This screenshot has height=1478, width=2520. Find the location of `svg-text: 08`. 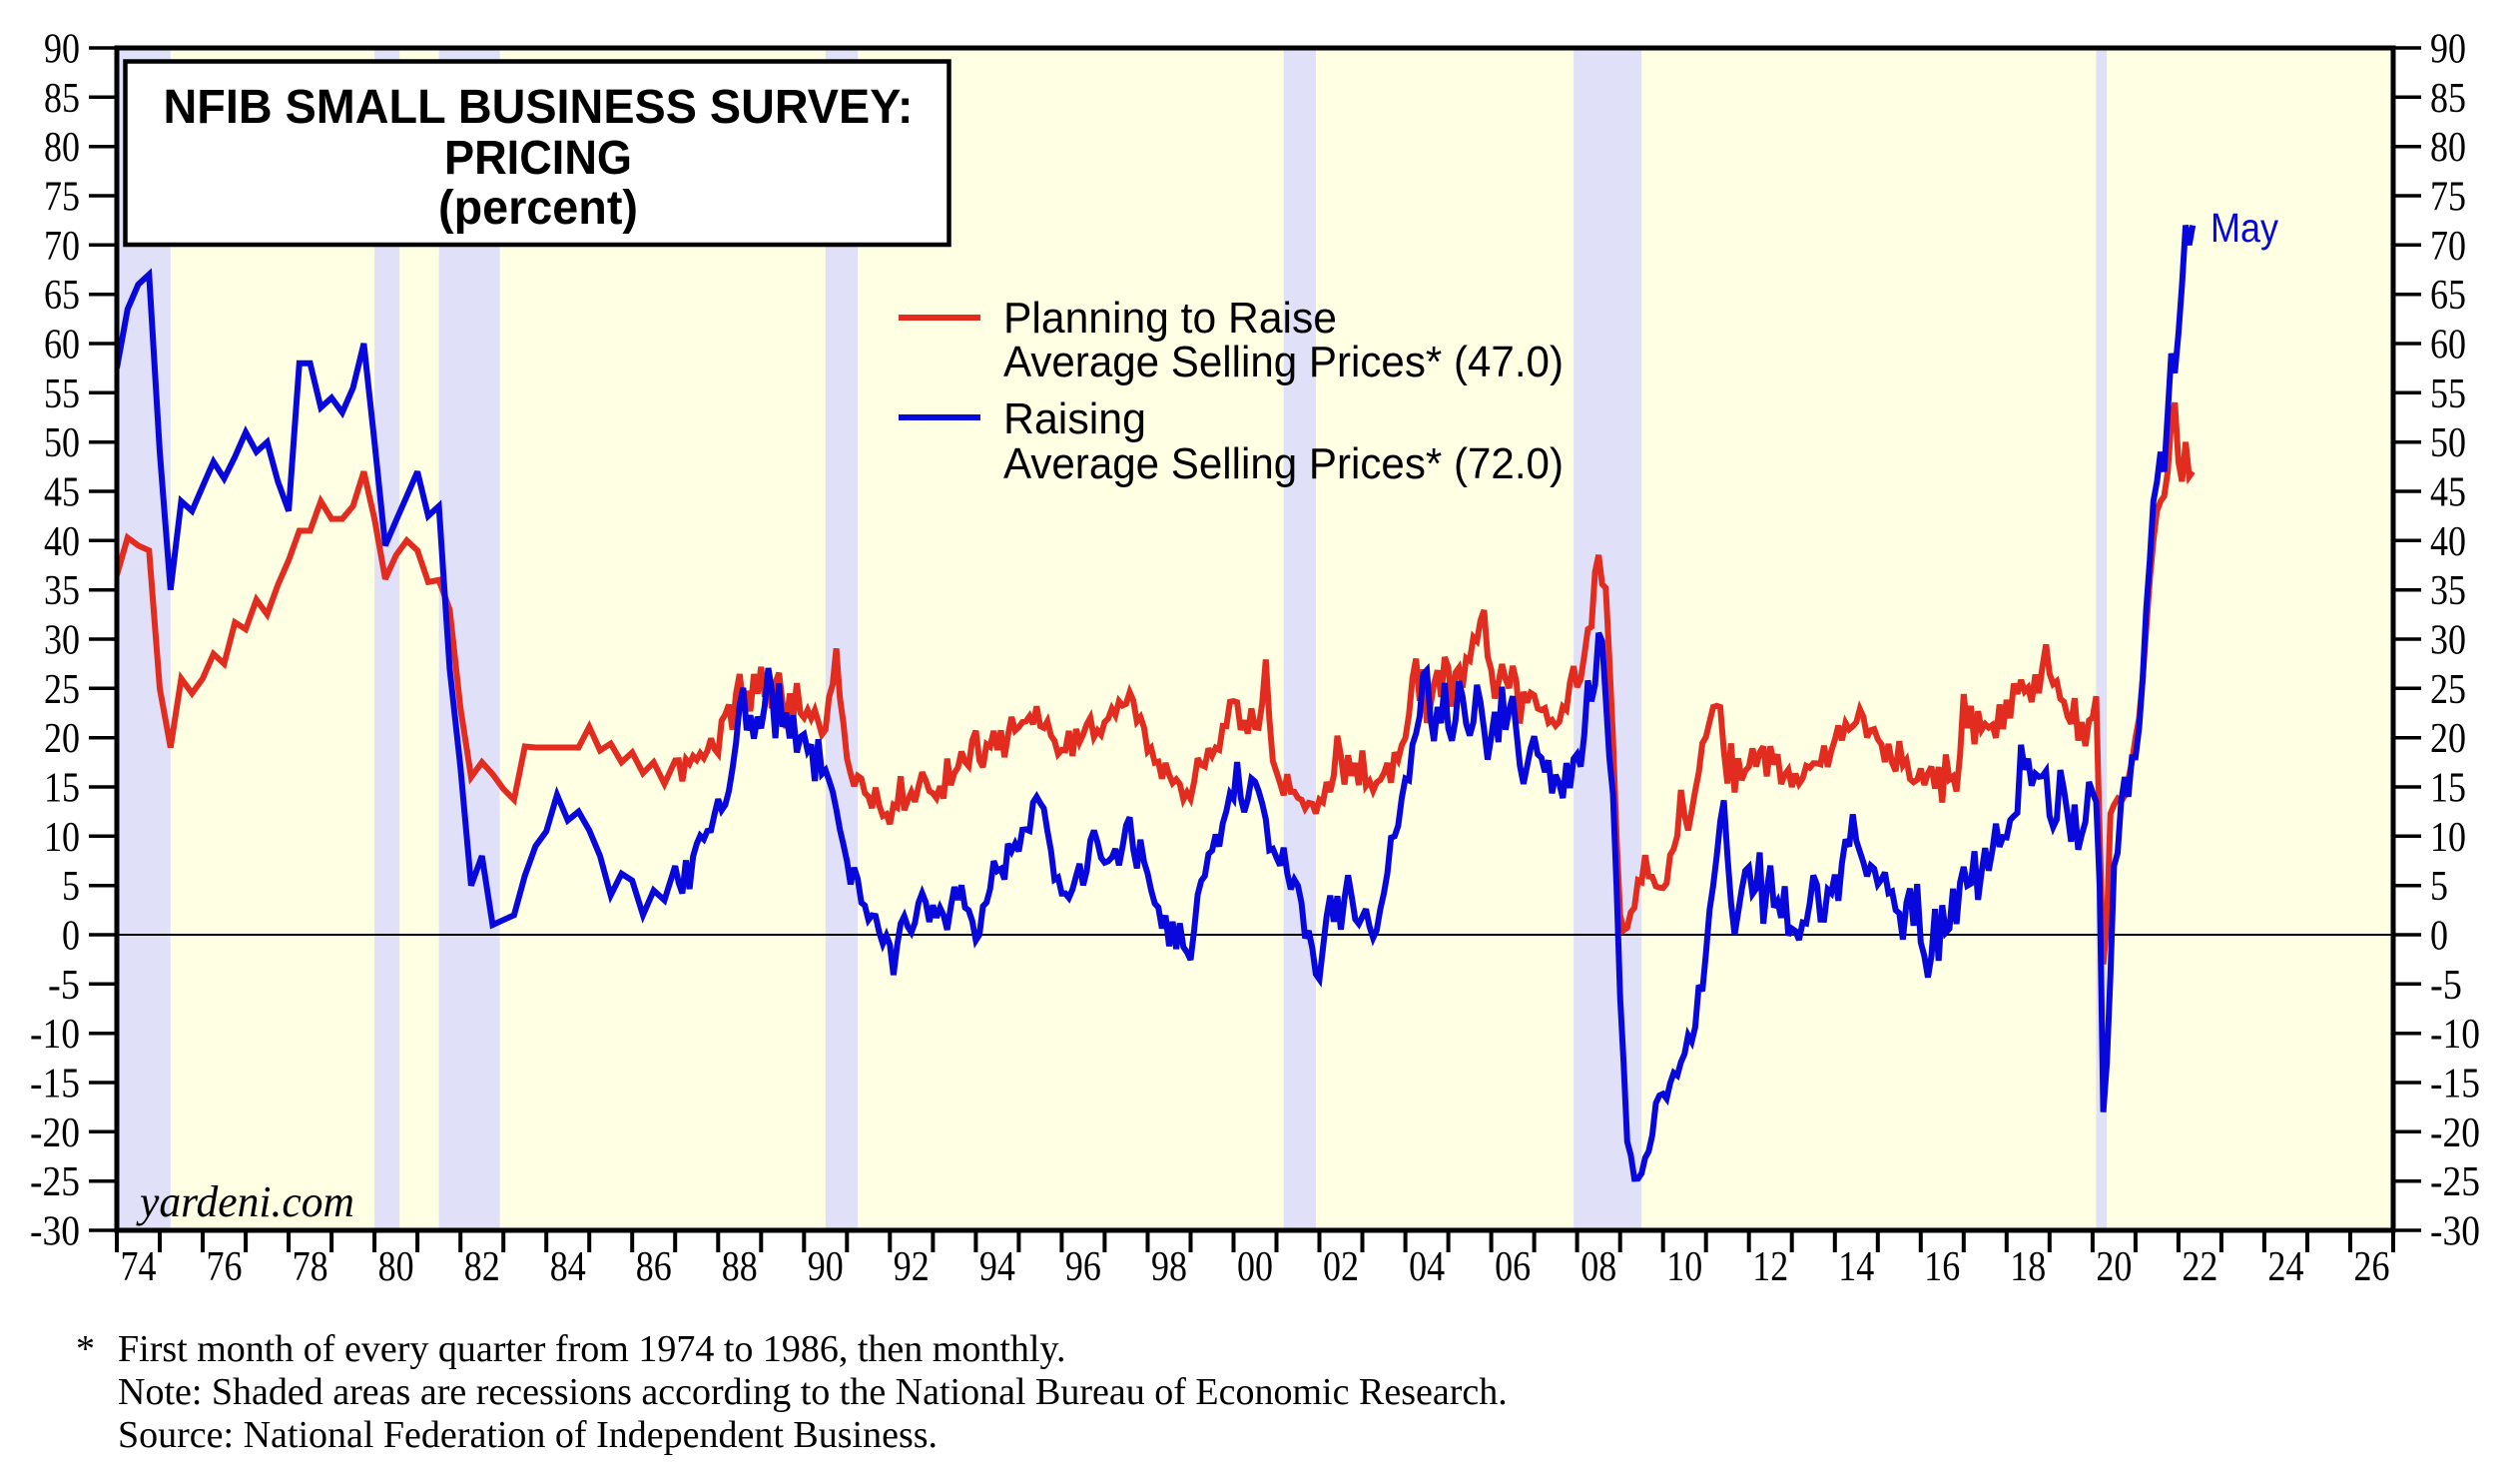

svg-text: 08 is located at coordinates (1598, 1267).